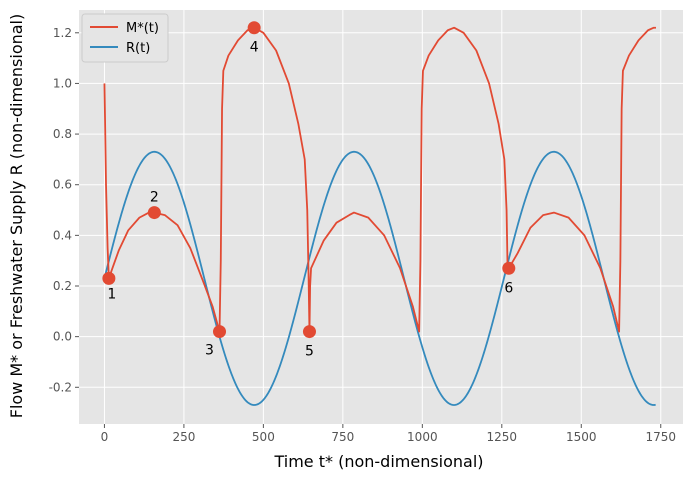 This screenshot has width=689, height=483. I want to click on x-tick-label: 750, so click(342, 437).